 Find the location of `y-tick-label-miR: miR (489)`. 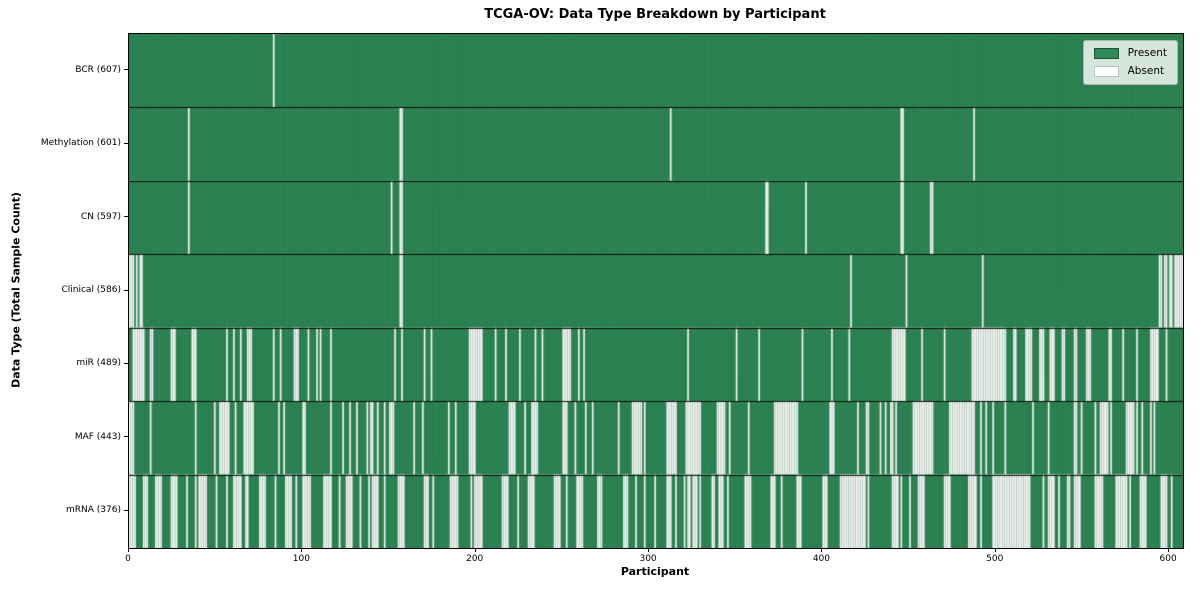

y-tick-label-miR: miR (489) is located at coordinates (98, 363).